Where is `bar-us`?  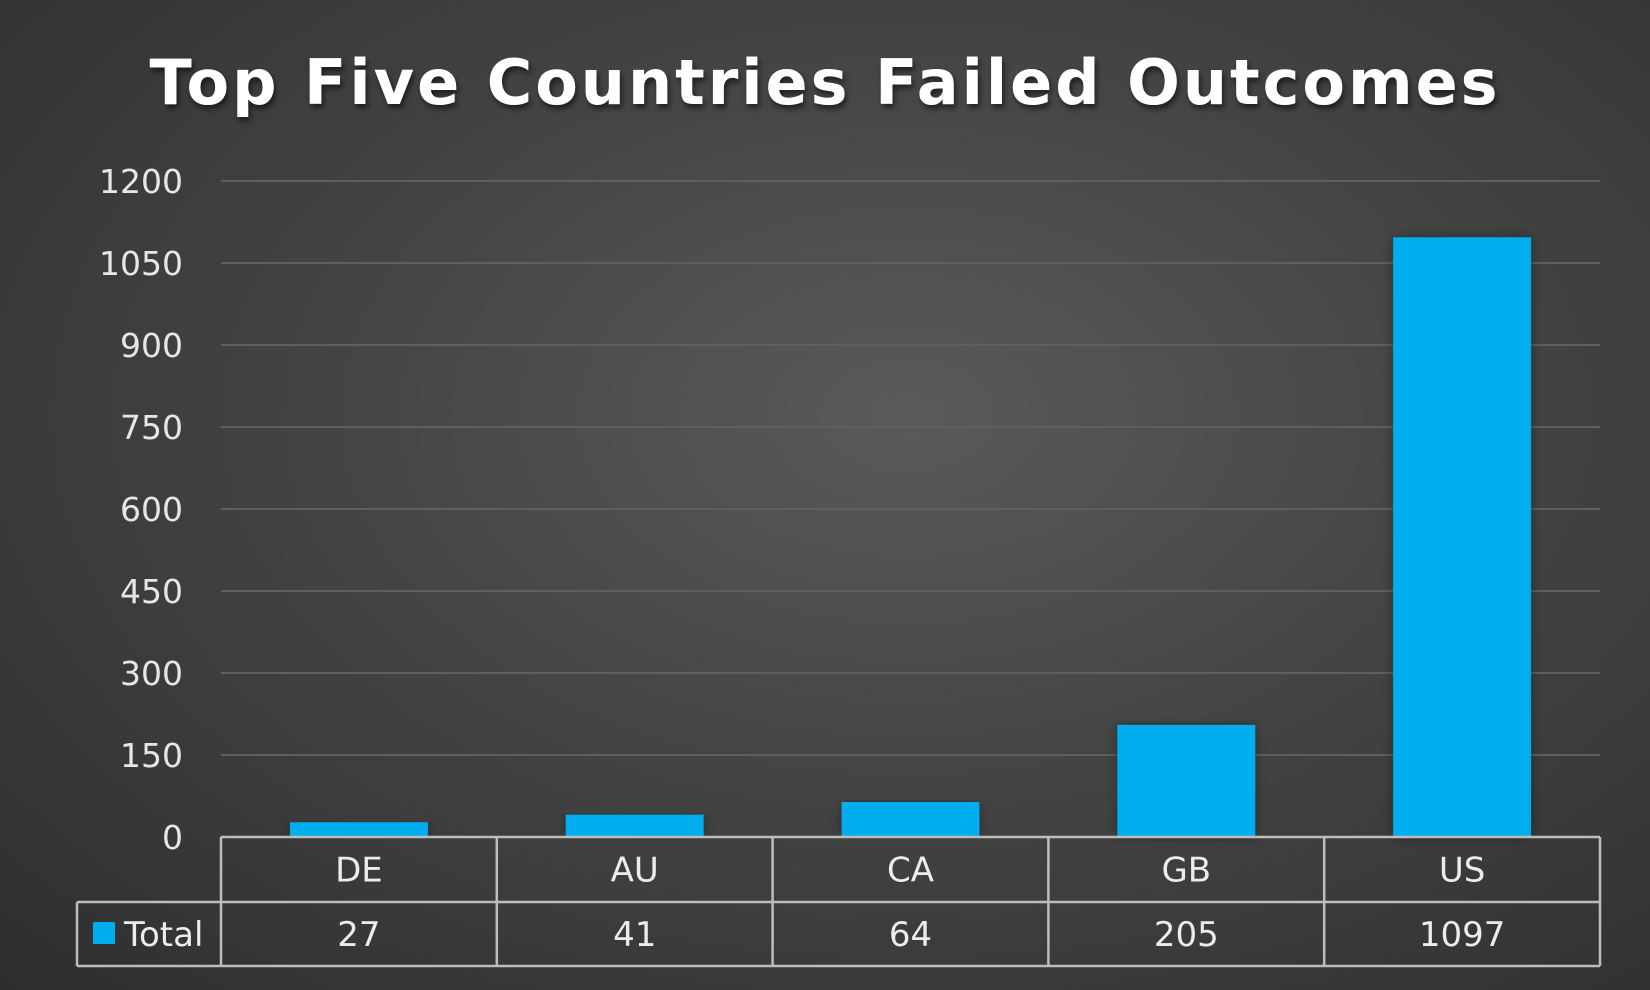 bar-us is located at coordinates (1462, 537).